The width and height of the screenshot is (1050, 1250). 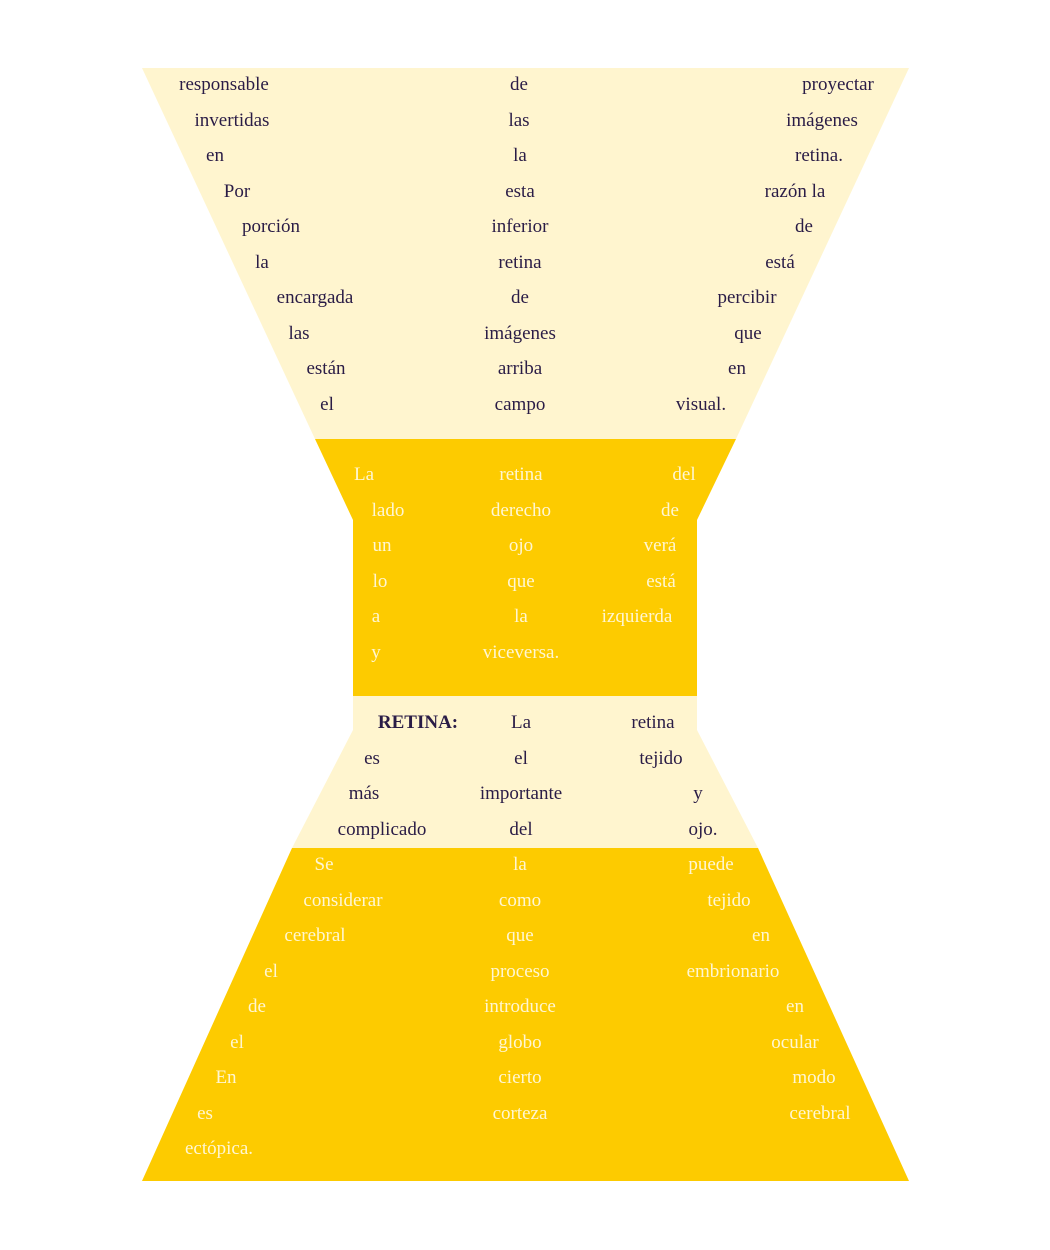 What do you see at coordinates (660, 545) in the screenshot?
I see `right-word: verá` at bounding box center [660, 545].